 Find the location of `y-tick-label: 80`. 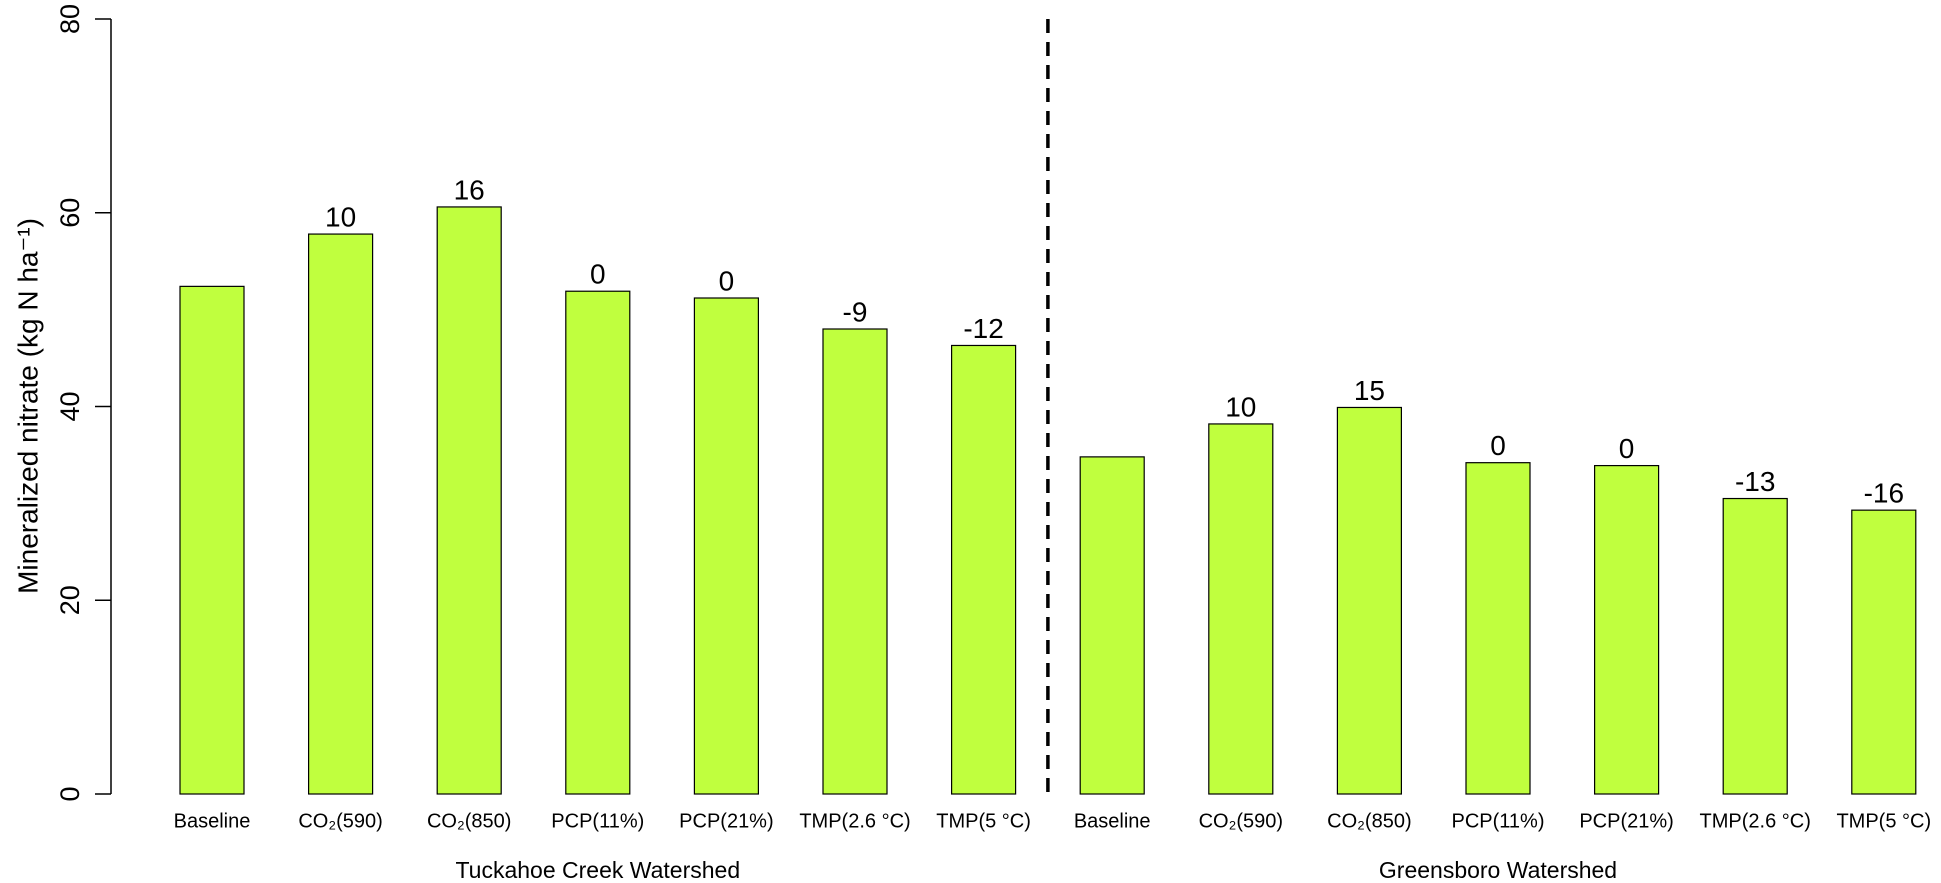

y-tick-label: 80 is located at coordinates (70, 19).